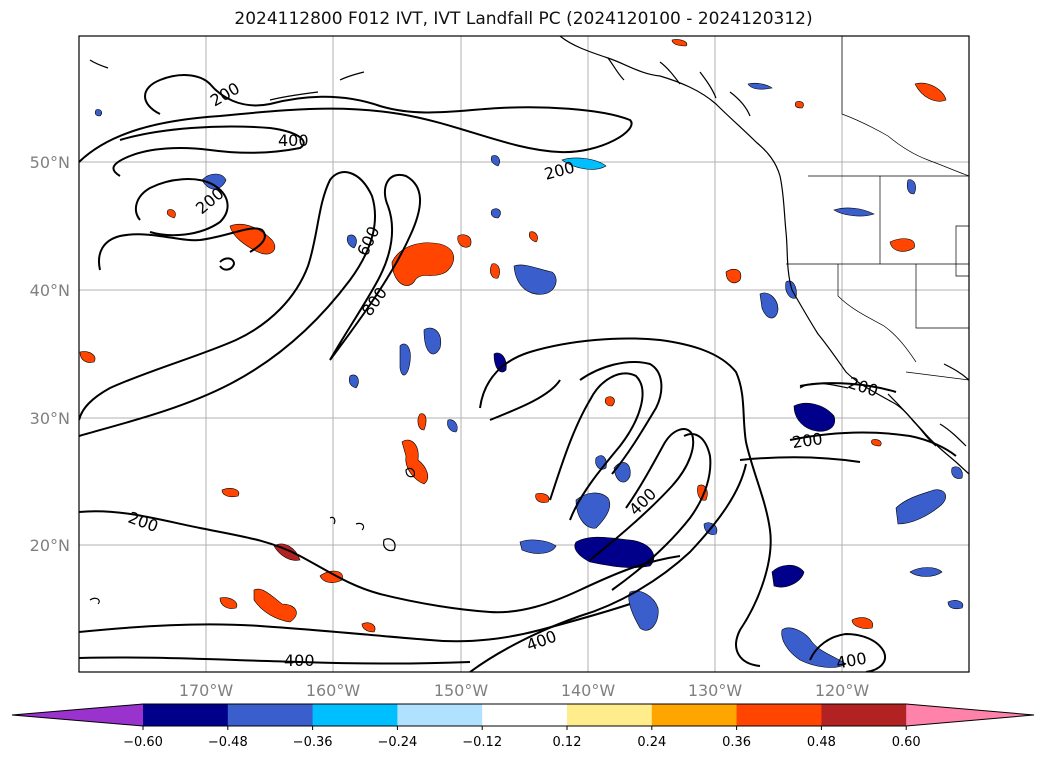 Image resolution: width=1047 pixels, height=765 pixels. Describe the element at coordinates (228, 742) in the screenshot. I see `colorbar-tick-label: −0.48` at that location.